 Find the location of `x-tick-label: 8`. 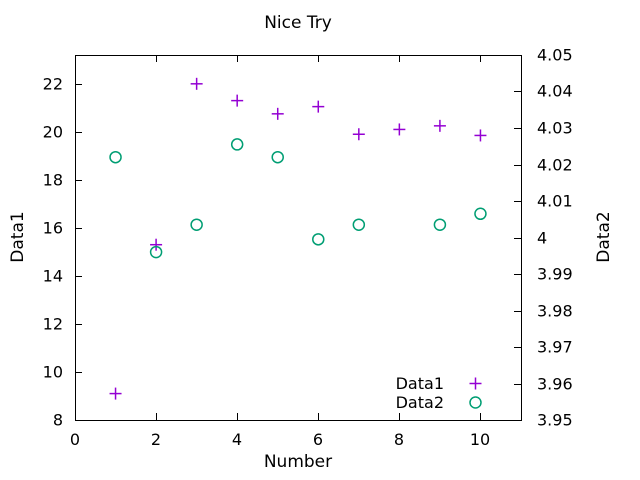

x-tick-label: 8 is located at coordinates (399, 439).